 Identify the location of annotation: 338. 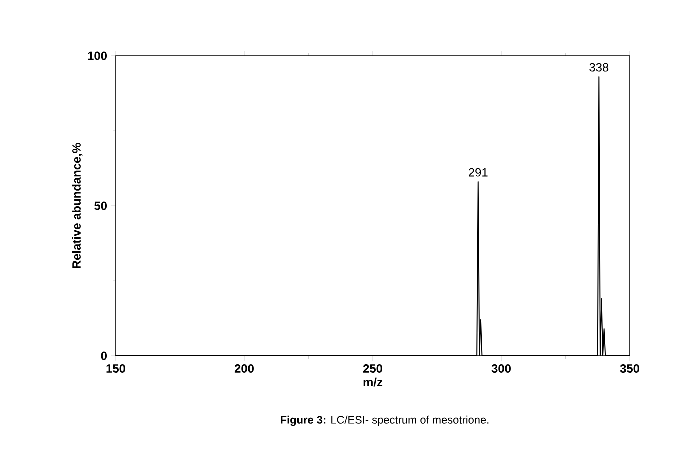
(599, 67).